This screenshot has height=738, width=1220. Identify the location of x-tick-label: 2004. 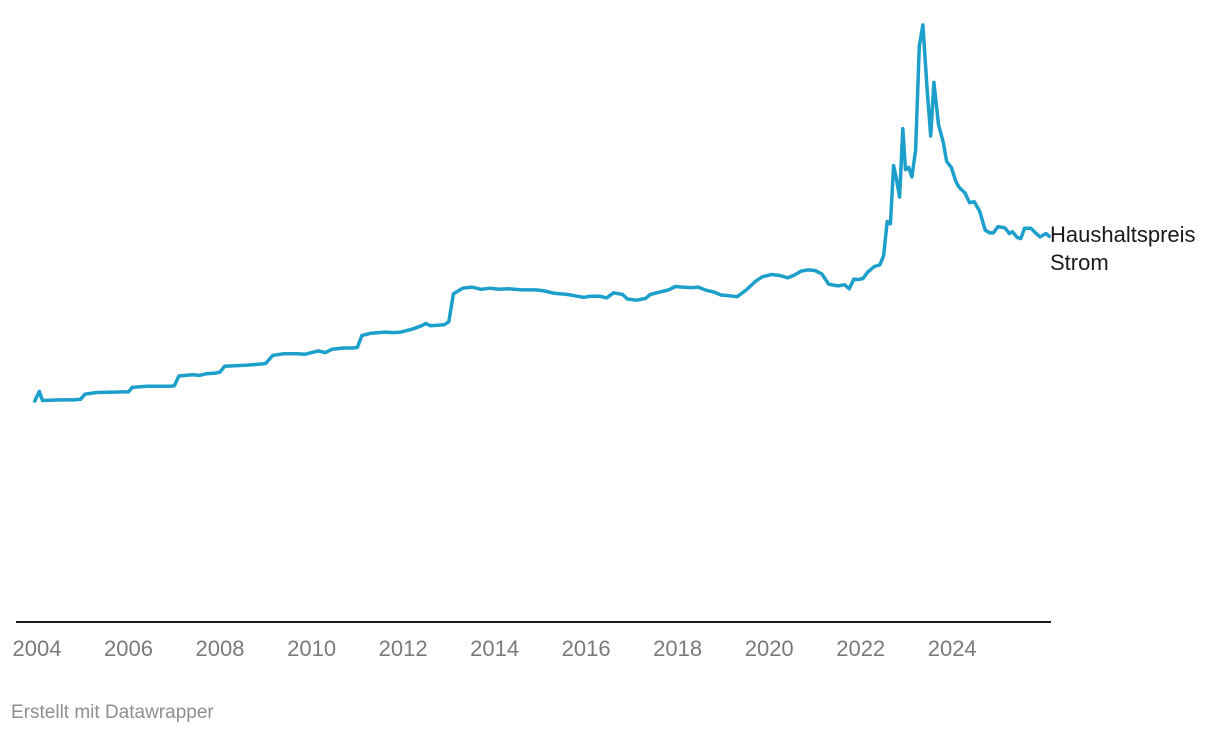
(37, 648).